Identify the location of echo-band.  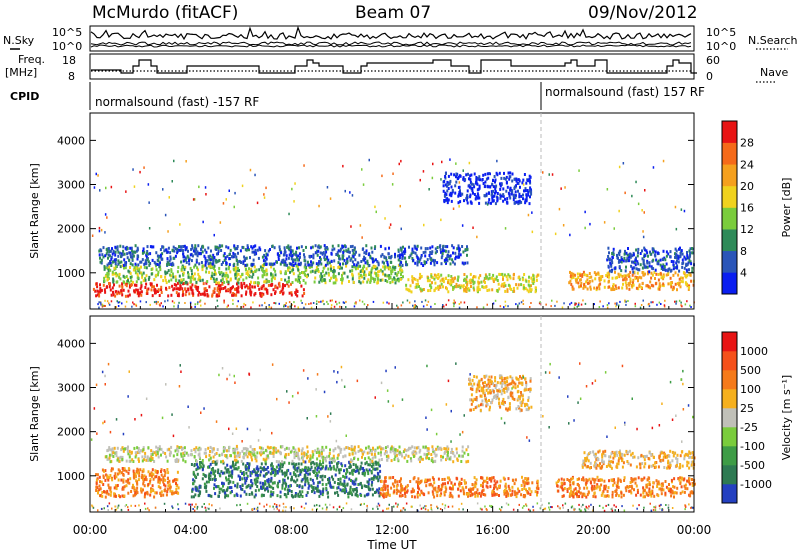
(199, 289).